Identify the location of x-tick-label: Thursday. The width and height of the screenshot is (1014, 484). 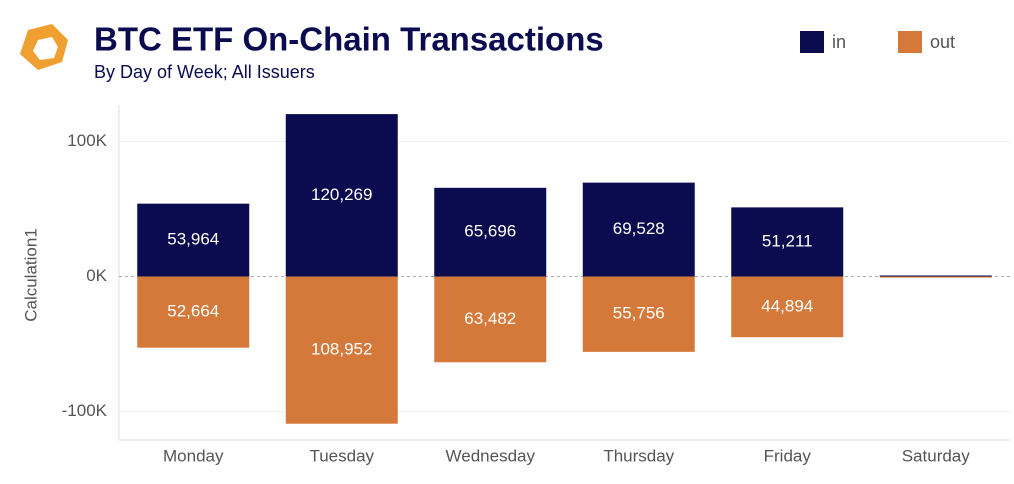
(638, 455).